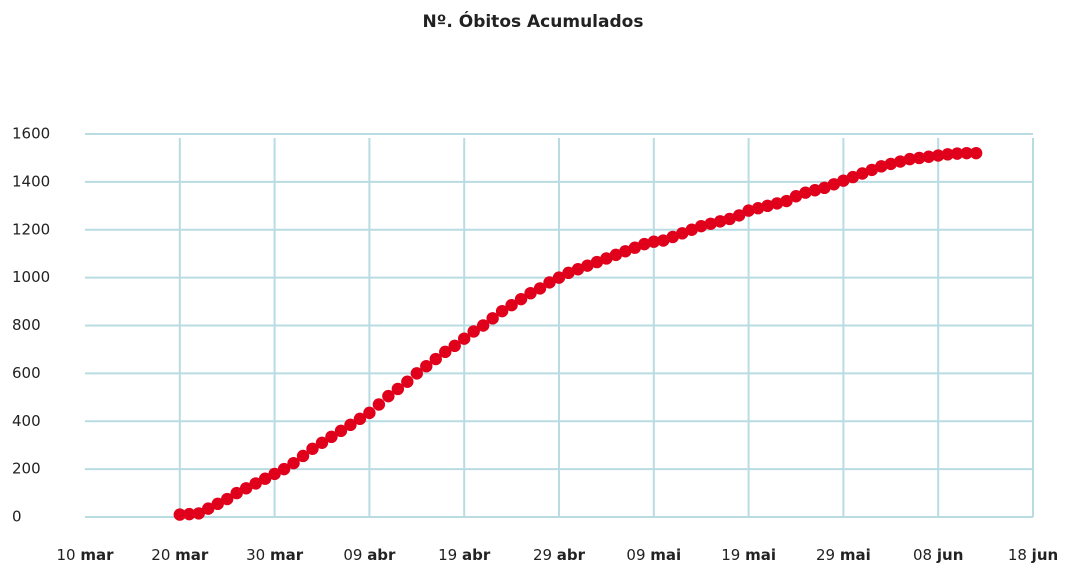  What do you see at coordinates (31, 181) in the screenshot?
I see `y-tick-label: 1400` at bounding box center [31, 181].